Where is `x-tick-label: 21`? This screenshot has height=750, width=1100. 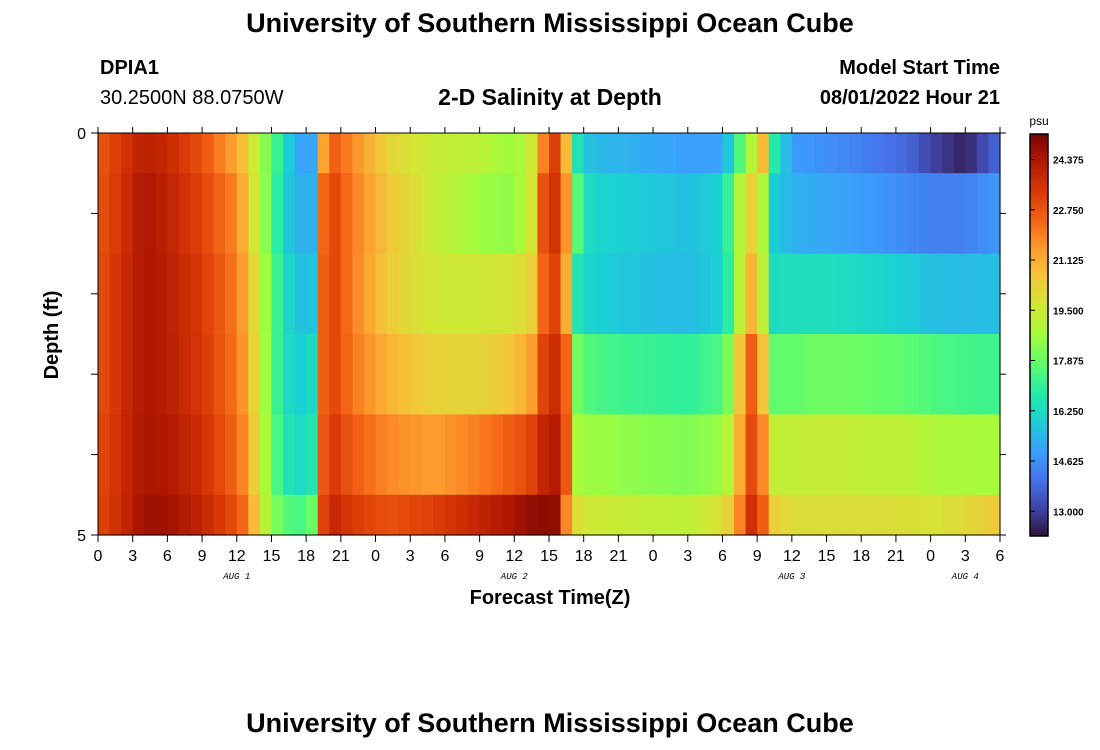
x-tick-label: 21 is located at coordinates (341, 556).